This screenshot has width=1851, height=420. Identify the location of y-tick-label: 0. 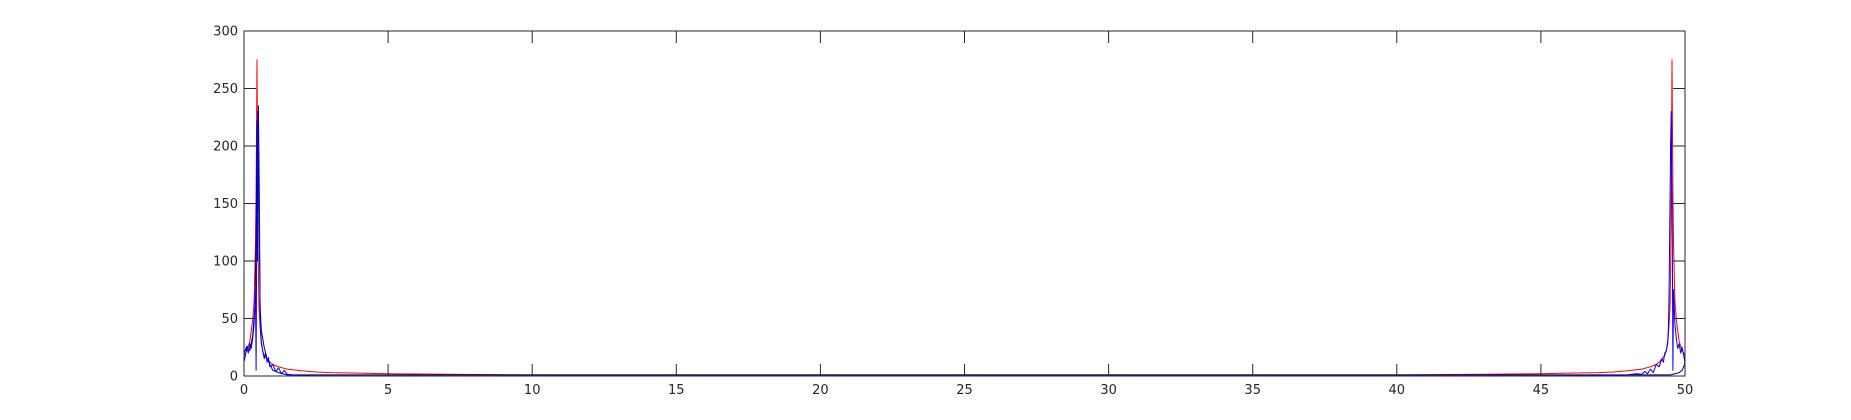
(234, 377).